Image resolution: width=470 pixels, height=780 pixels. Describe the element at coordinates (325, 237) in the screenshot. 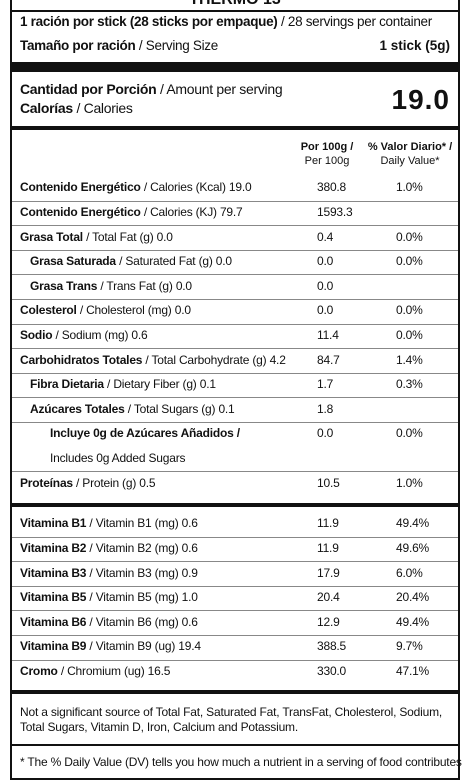

I see `per100-value: 0.4` at that location.